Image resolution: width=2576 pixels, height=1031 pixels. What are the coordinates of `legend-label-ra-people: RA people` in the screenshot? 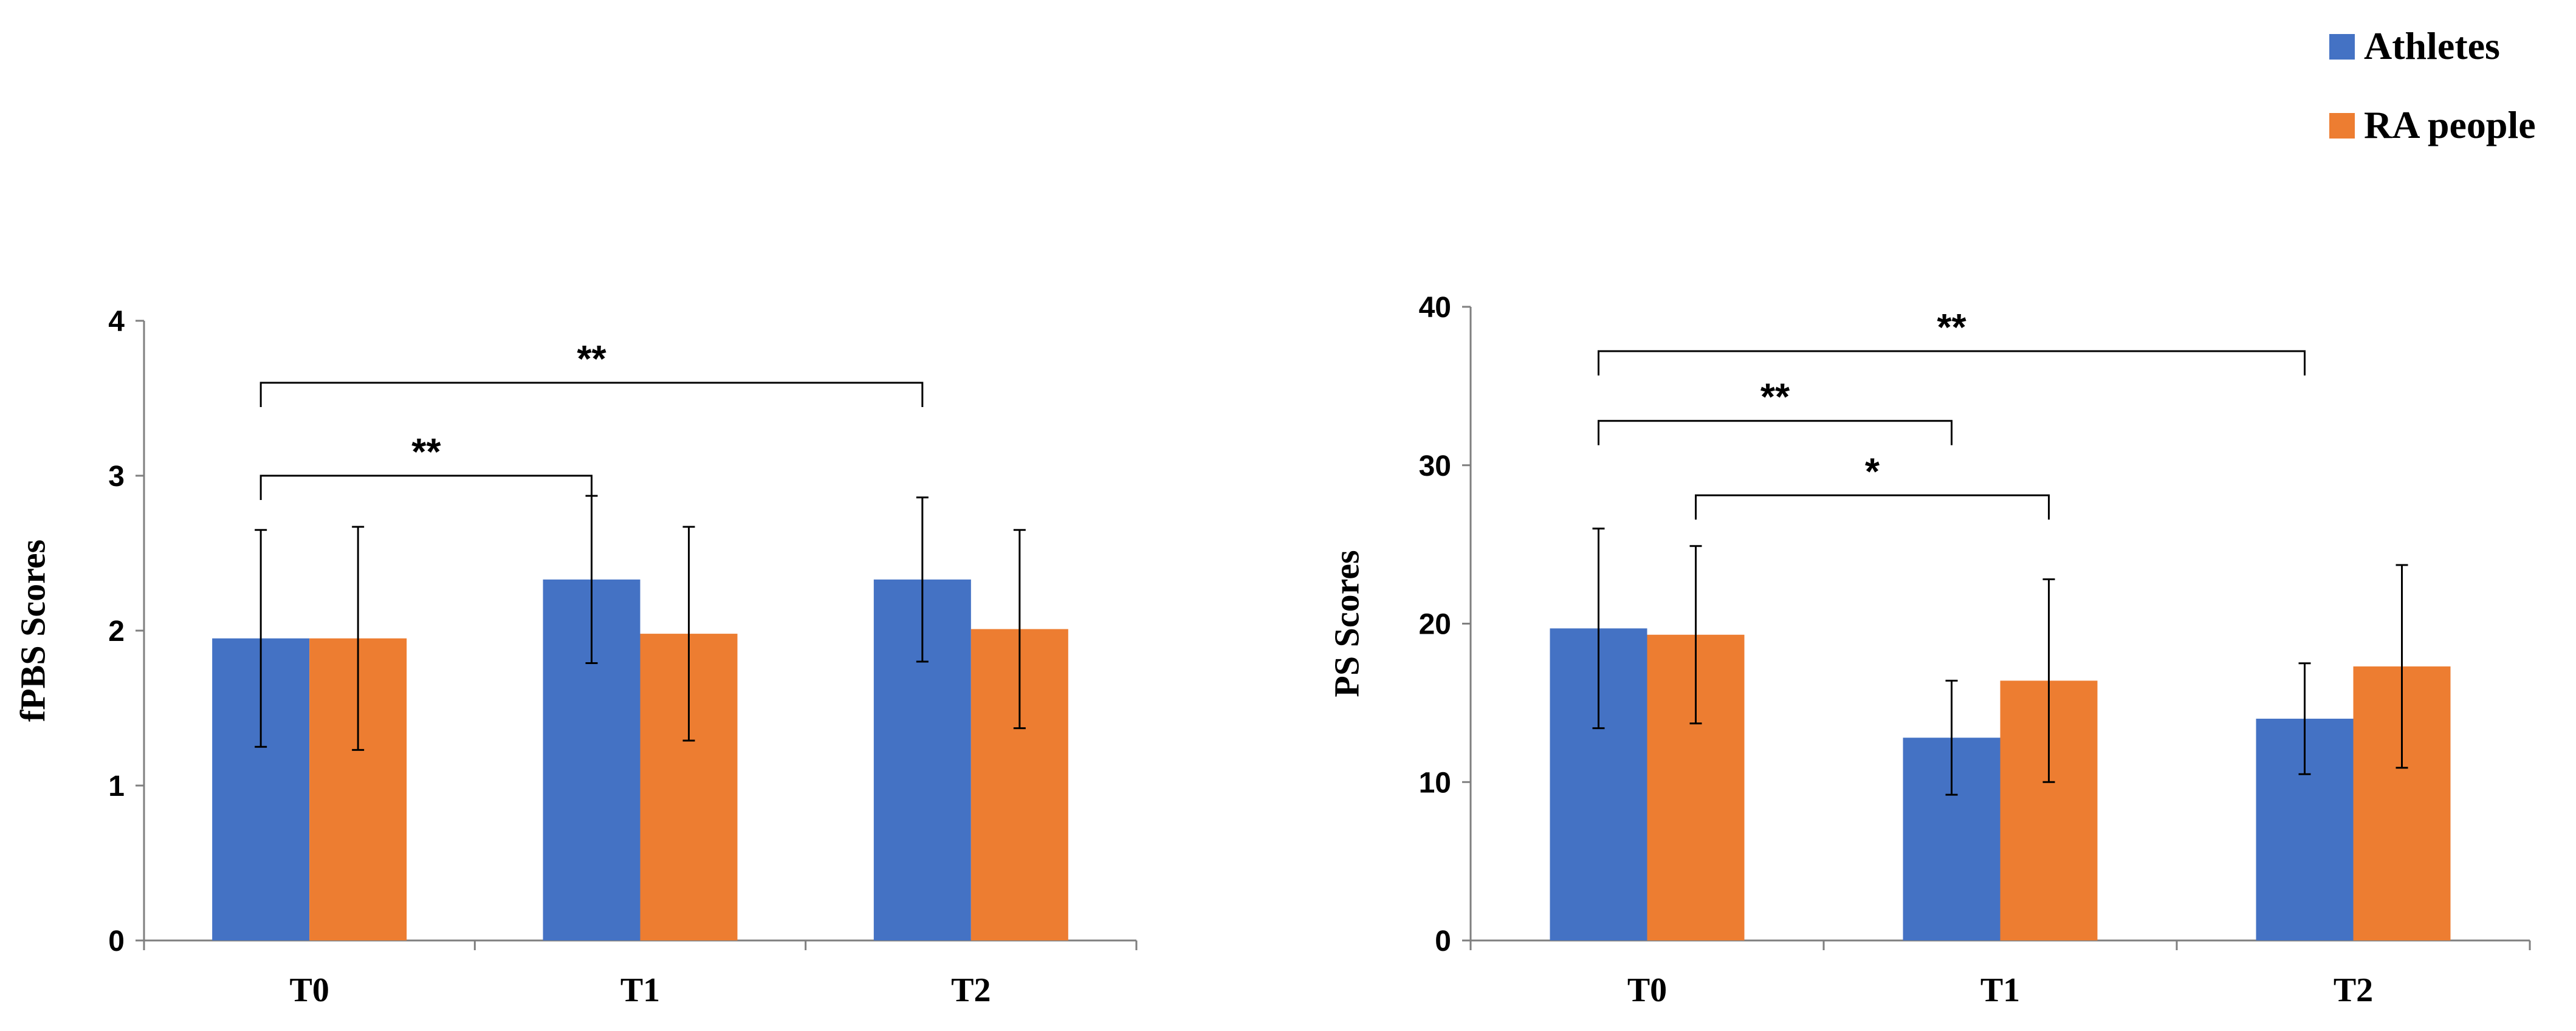 It's located at (2450, 124).